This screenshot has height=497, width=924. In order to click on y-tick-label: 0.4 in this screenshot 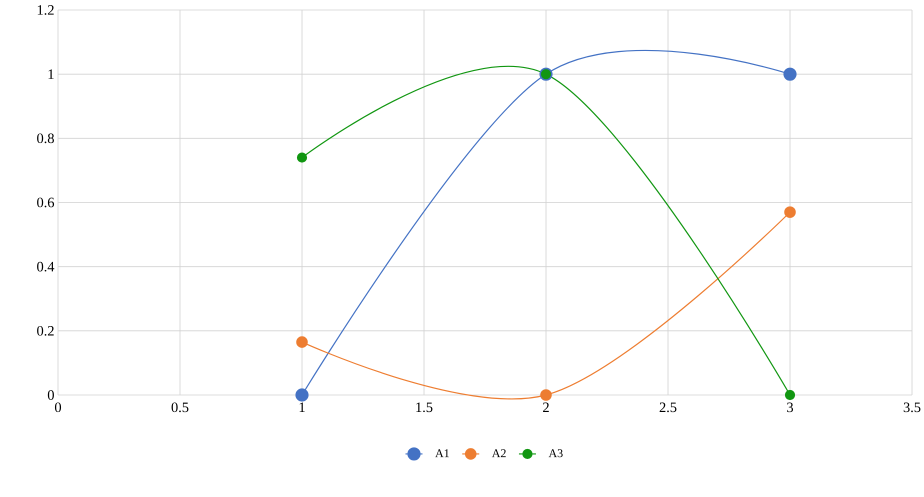, I will do `click(45, 267)`.